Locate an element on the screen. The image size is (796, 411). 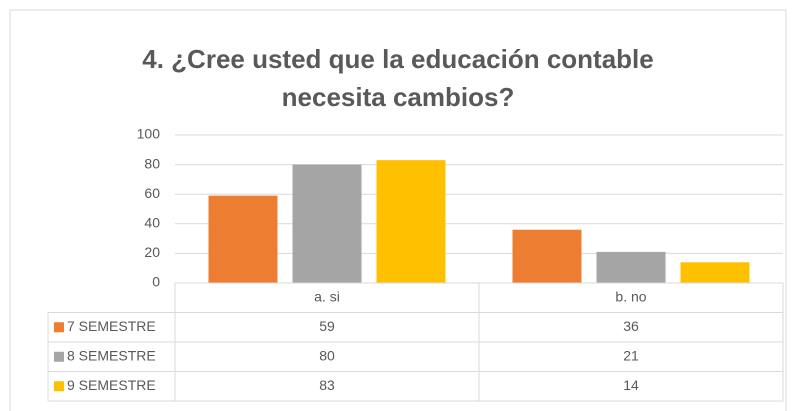
data-table-value: 21 is located at coordinates (631, 355).